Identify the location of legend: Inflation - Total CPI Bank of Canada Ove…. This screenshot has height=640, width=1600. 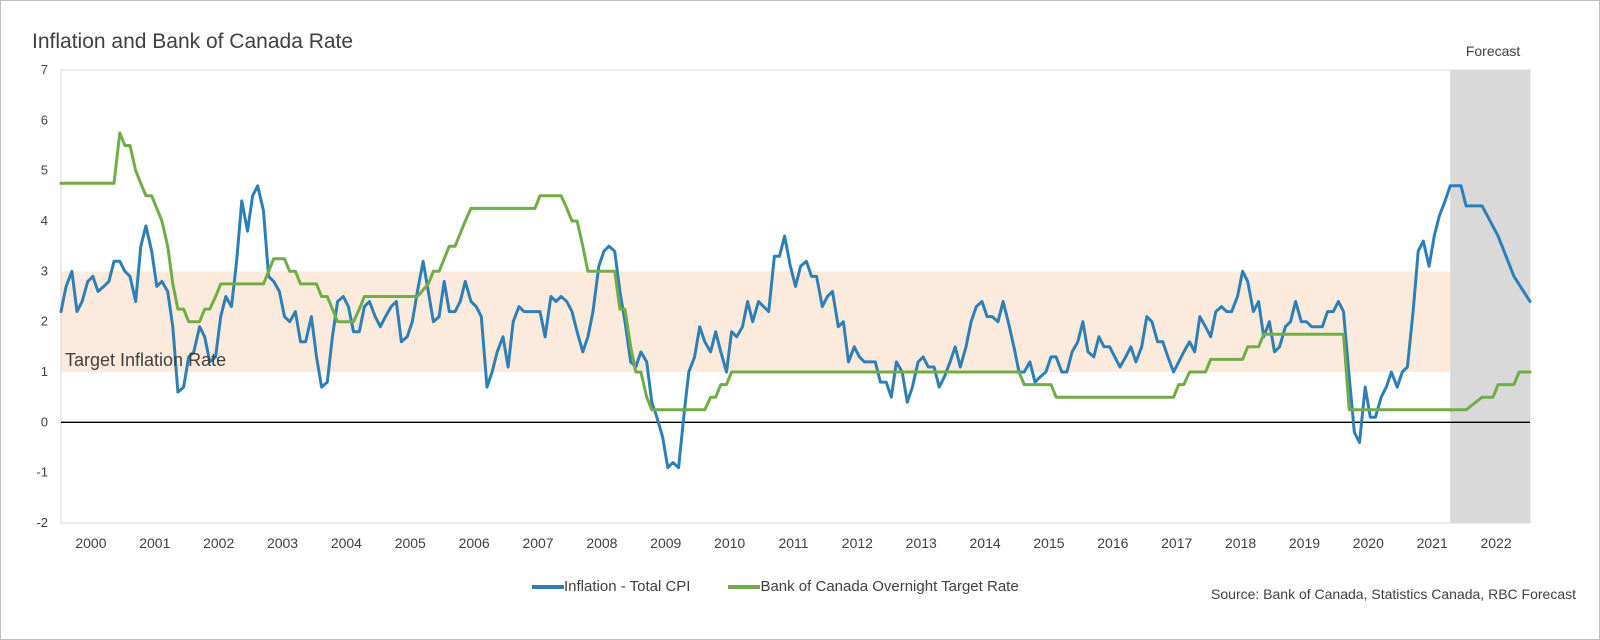
(794, 586).